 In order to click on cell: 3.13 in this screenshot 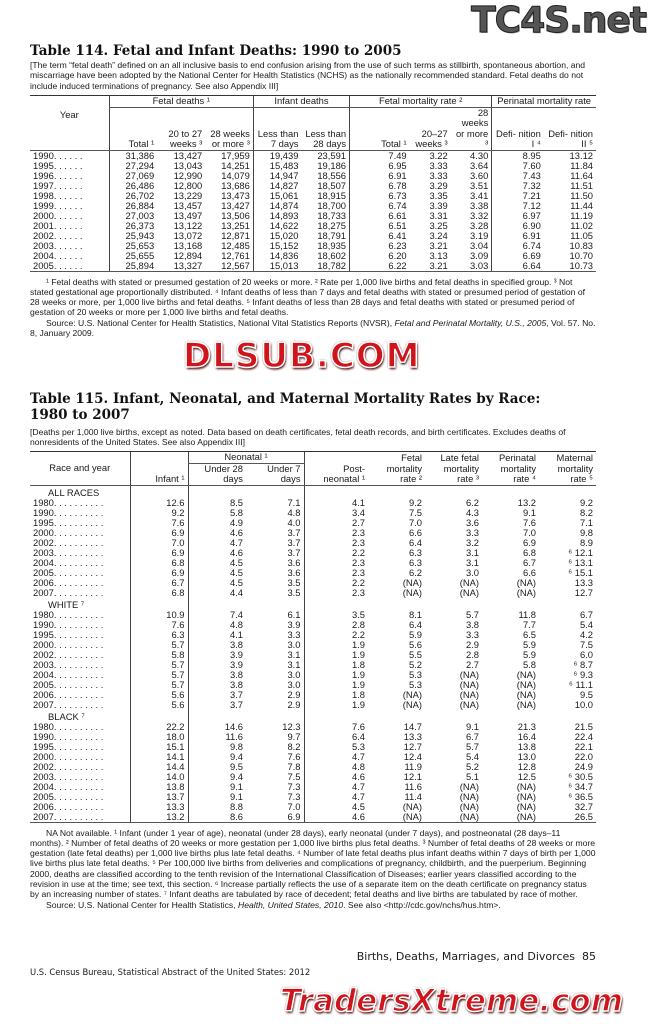, I will do `click(438, 255)`.